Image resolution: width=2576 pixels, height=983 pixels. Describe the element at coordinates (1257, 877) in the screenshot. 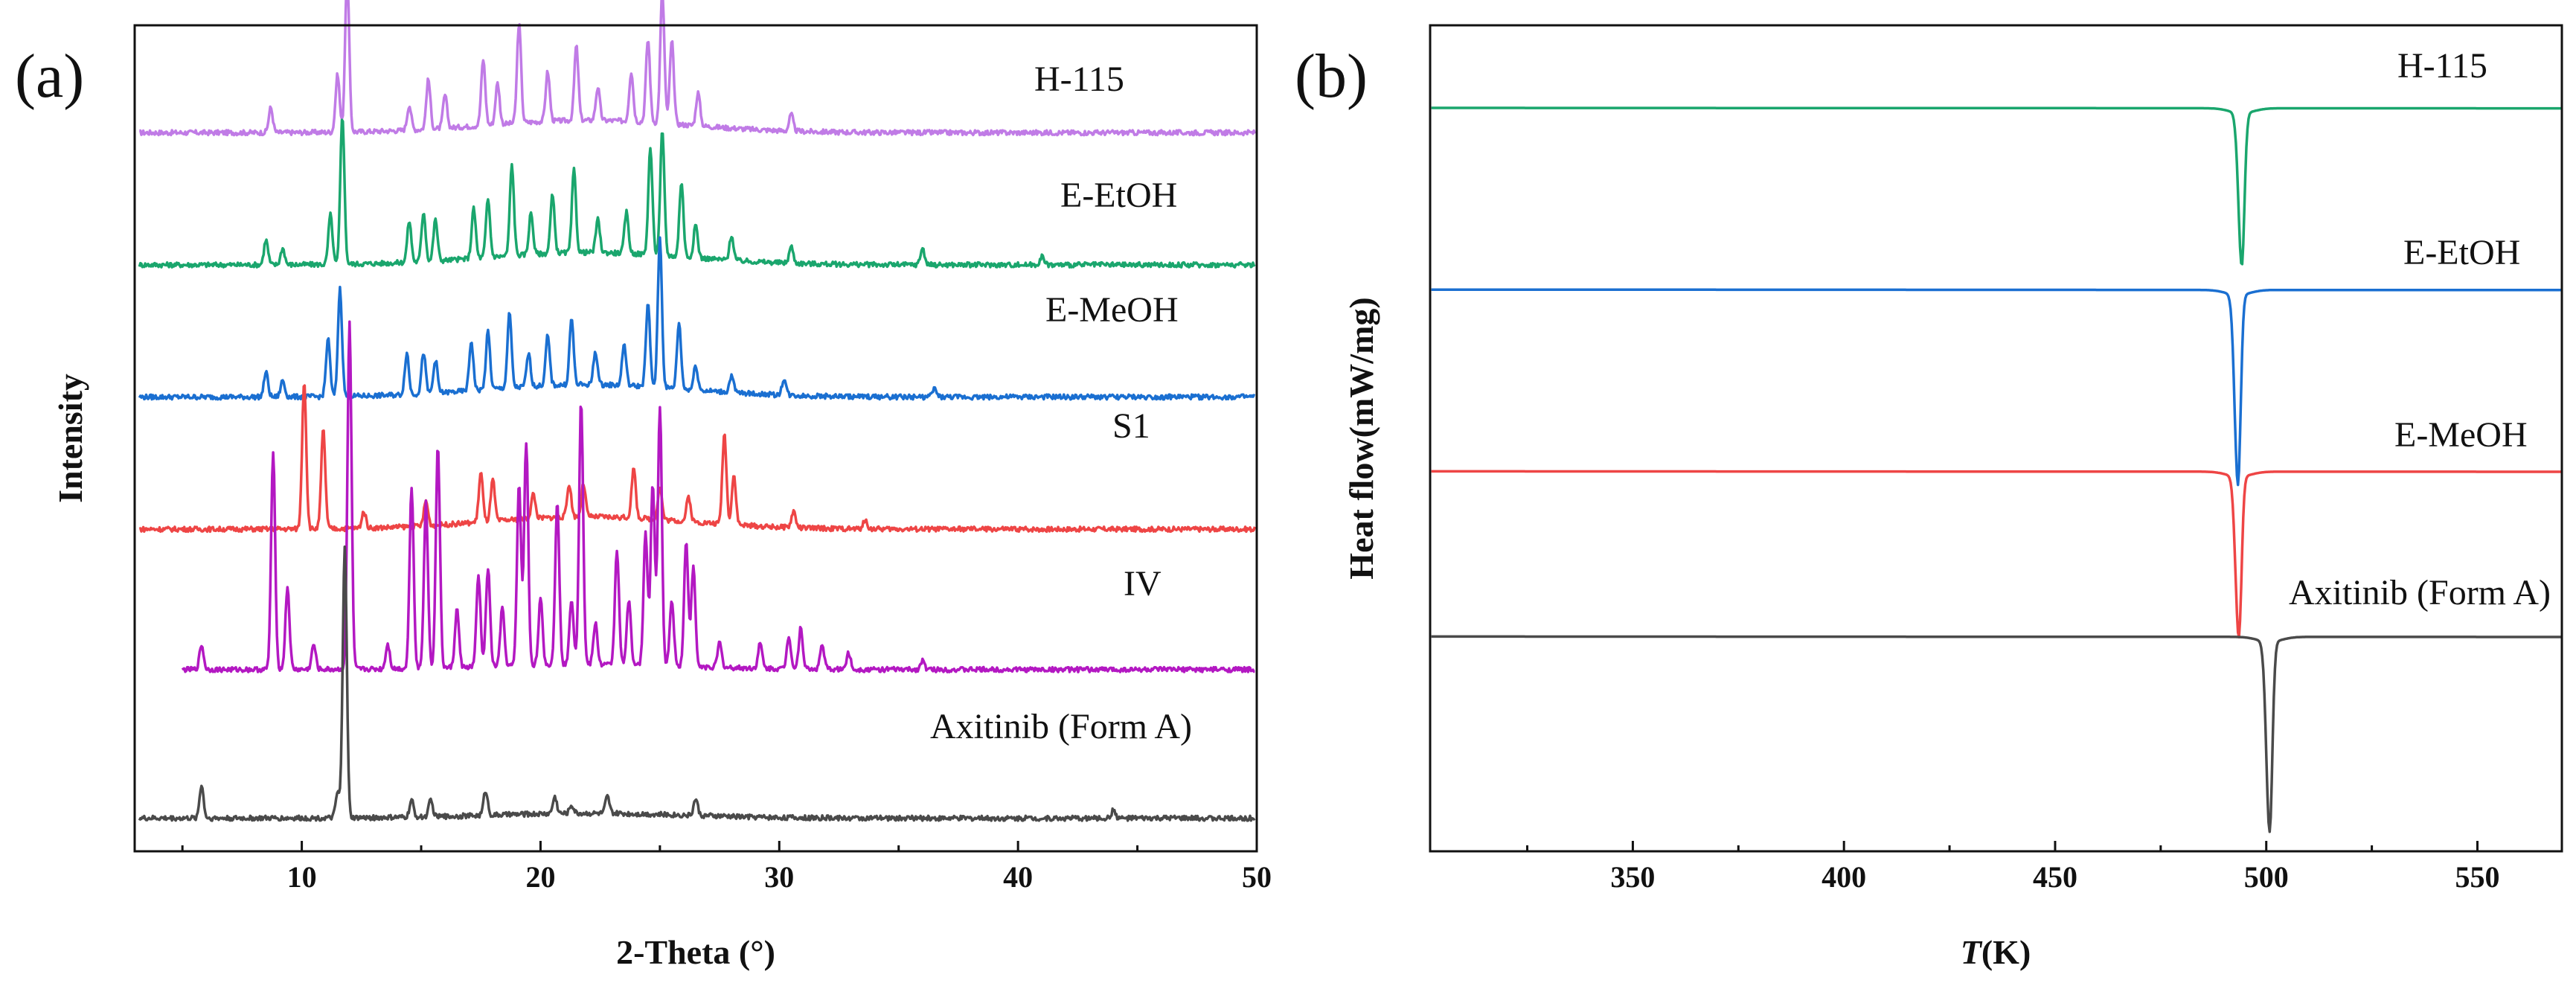

I see `xrd-tick-label-50: 50` at that location.